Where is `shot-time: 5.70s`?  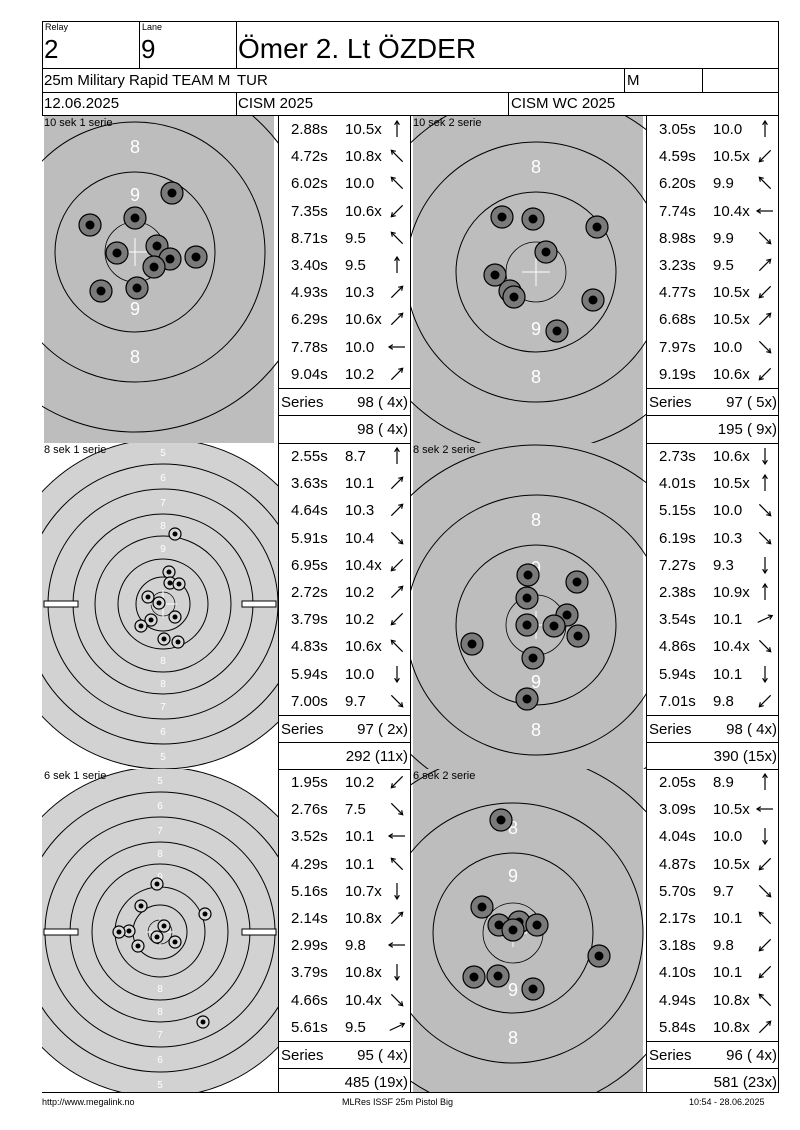 shot-time: 5.70s is located at coordinates (677, 891).